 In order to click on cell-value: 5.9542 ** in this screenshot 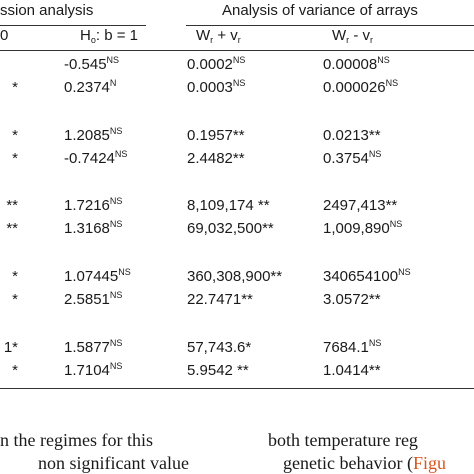, I will do `click(218, 370)`.